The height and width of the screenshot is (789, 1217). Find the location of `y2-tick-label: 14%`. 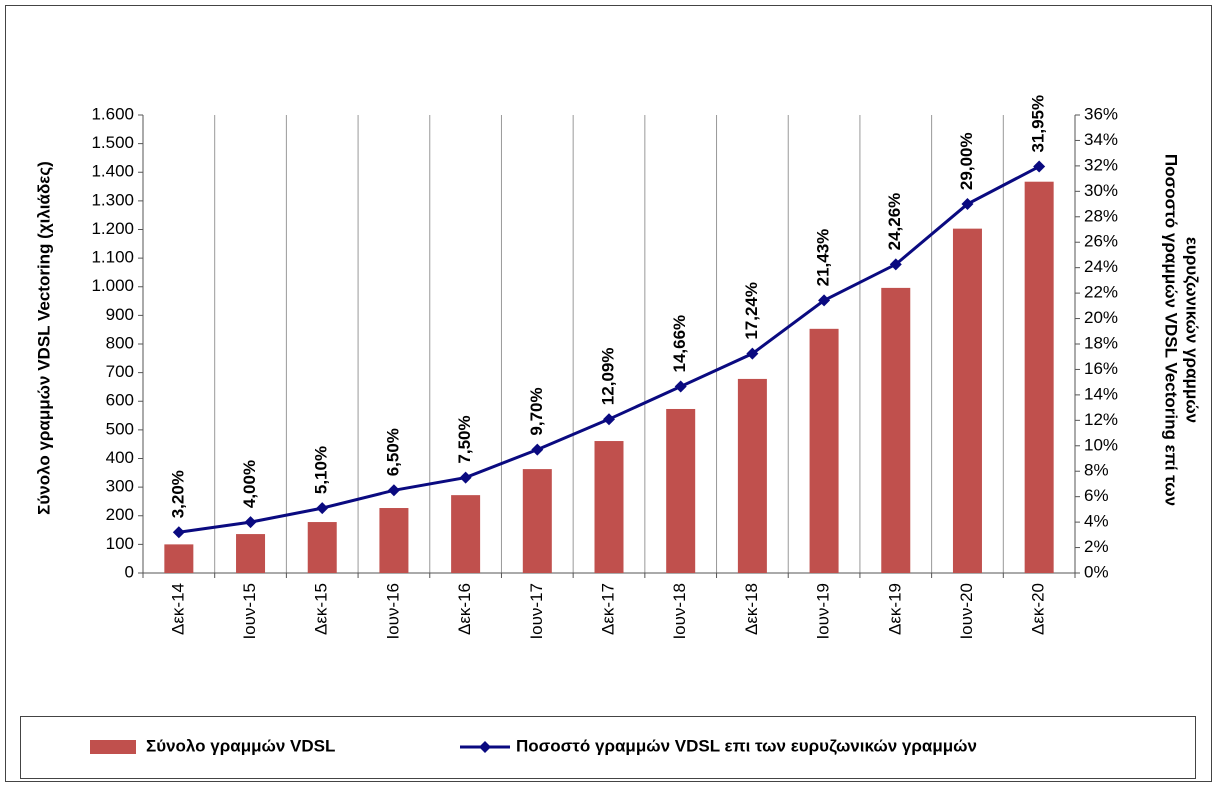

y2-tick-label: 14% is located at coordinates (1101, 393).